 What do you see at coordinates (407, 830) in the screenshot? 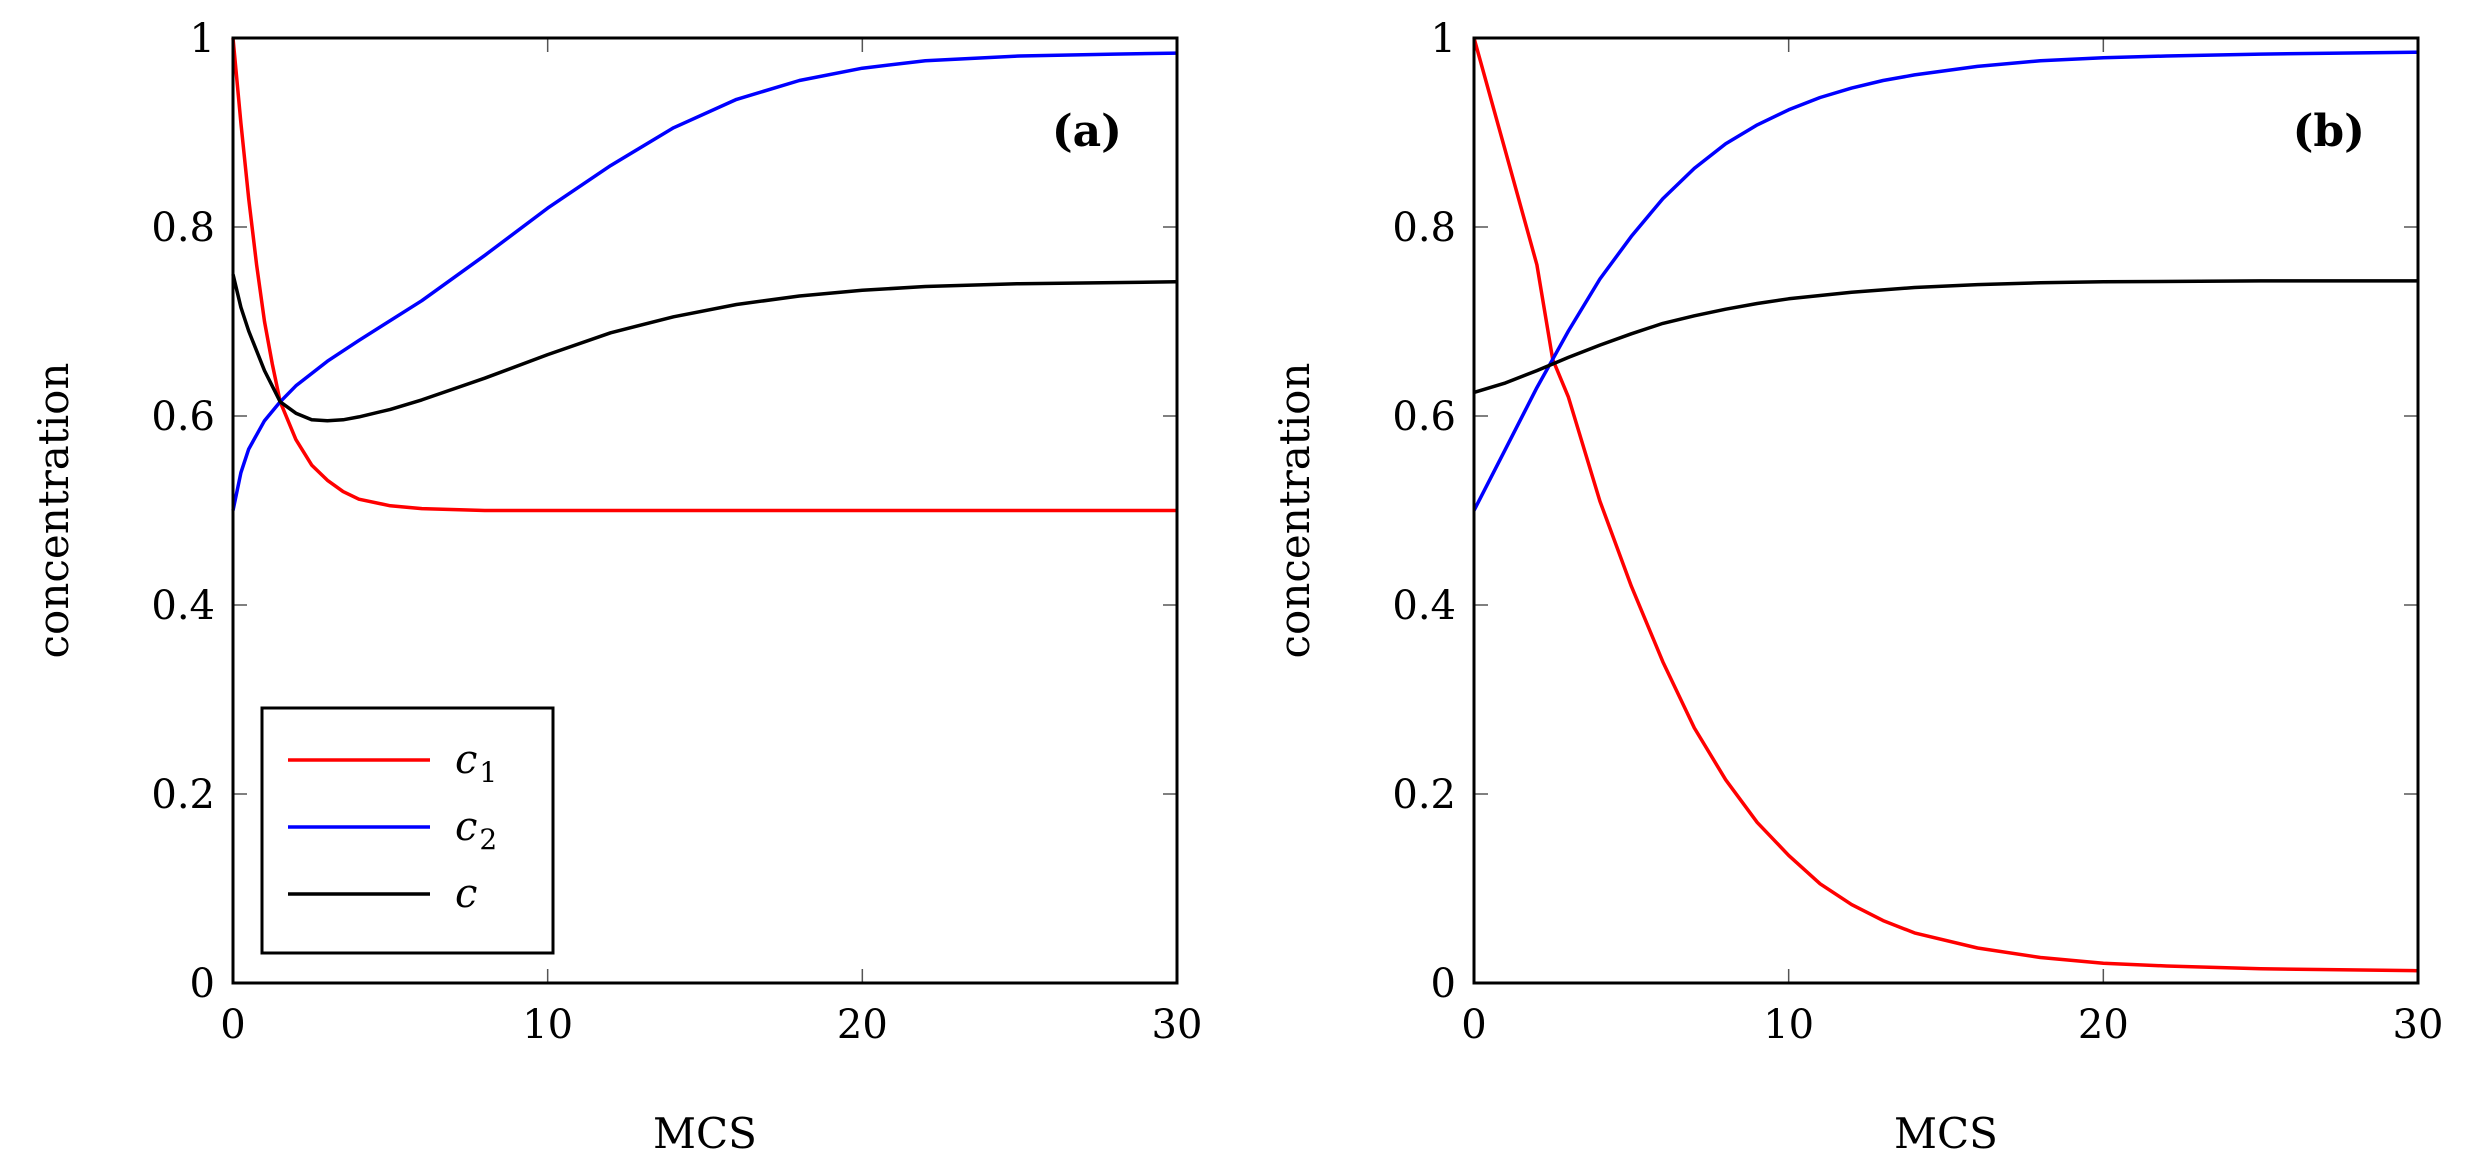
I see `legend-box` at bounding box center [407, 830].